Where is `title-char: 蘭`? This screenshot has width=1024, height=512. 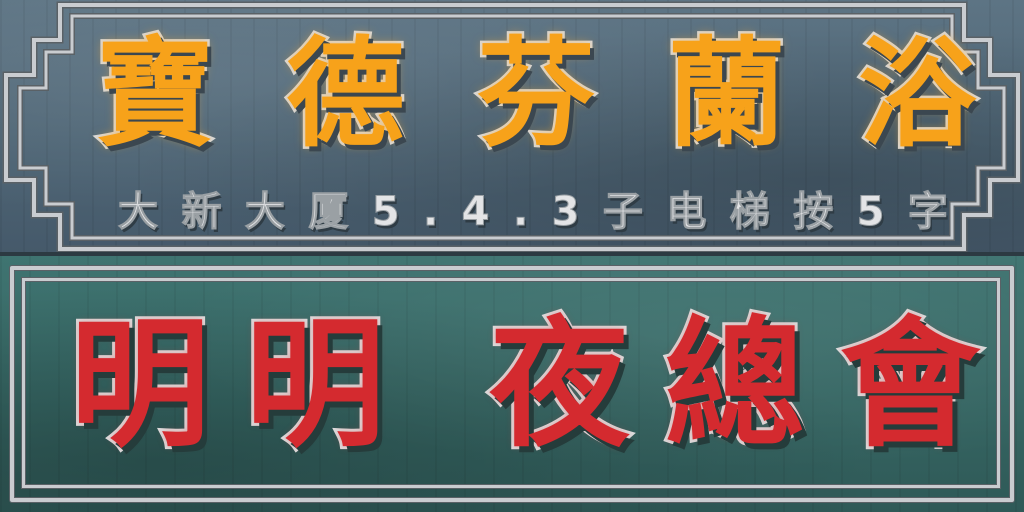
title-char: 蘭 is located at coordinates (726, 93).